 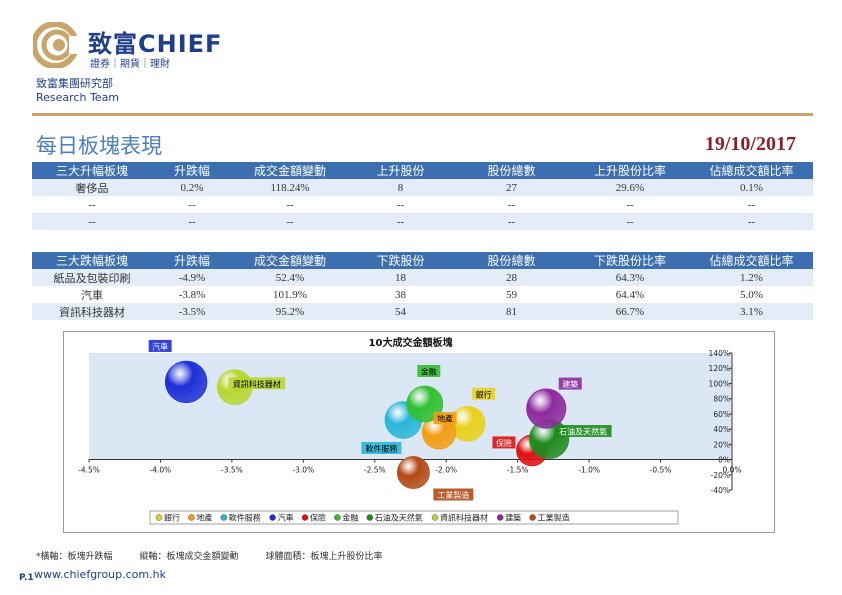 I want to click on column-header: 下跌股份比率, so click(x=630, y=260).